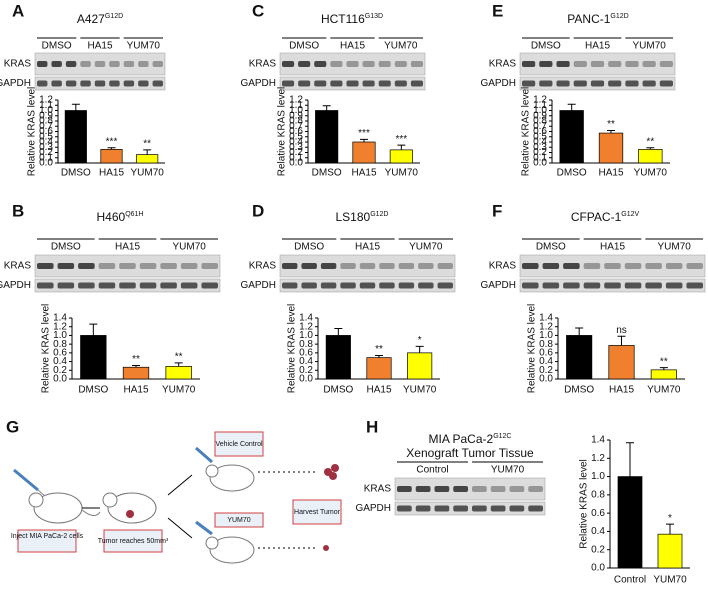 The height and width of the screenshot is (594, 708). Describe the element at coordinates (540, 115) in the screenshot. I see `y-tick-label: 0.9` at that location.